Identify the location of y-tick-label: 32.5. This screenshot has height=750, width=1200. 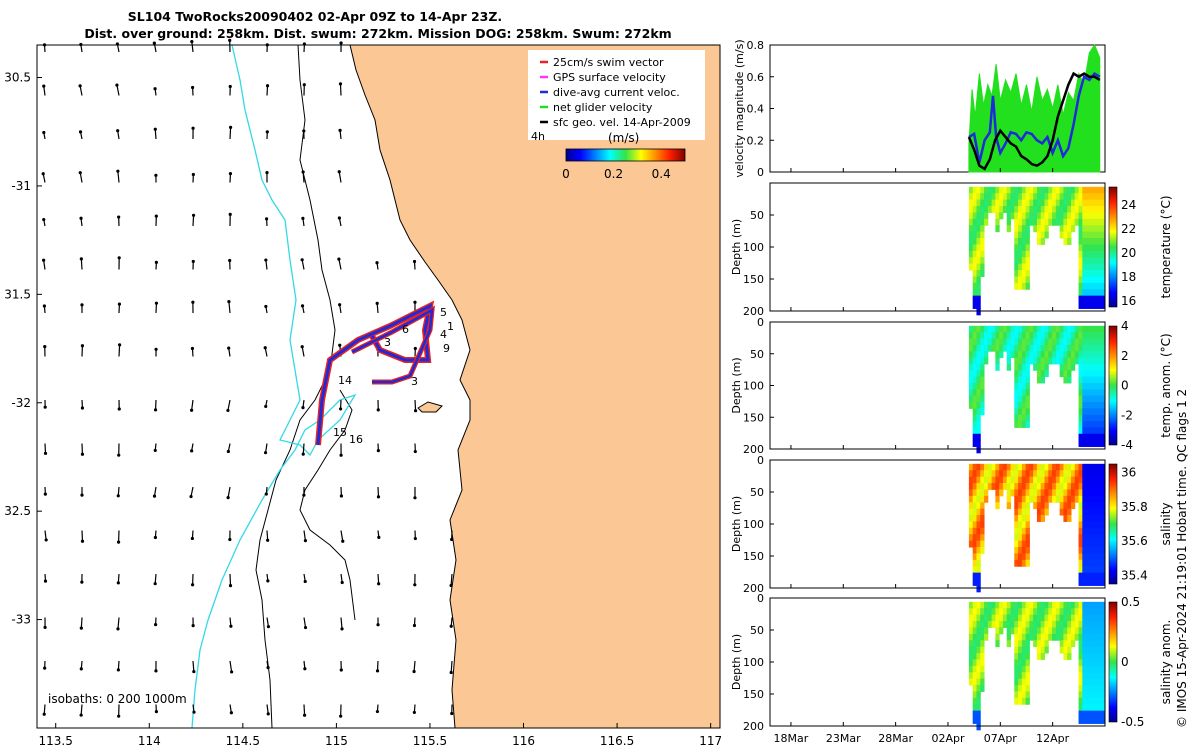
(17, 511).